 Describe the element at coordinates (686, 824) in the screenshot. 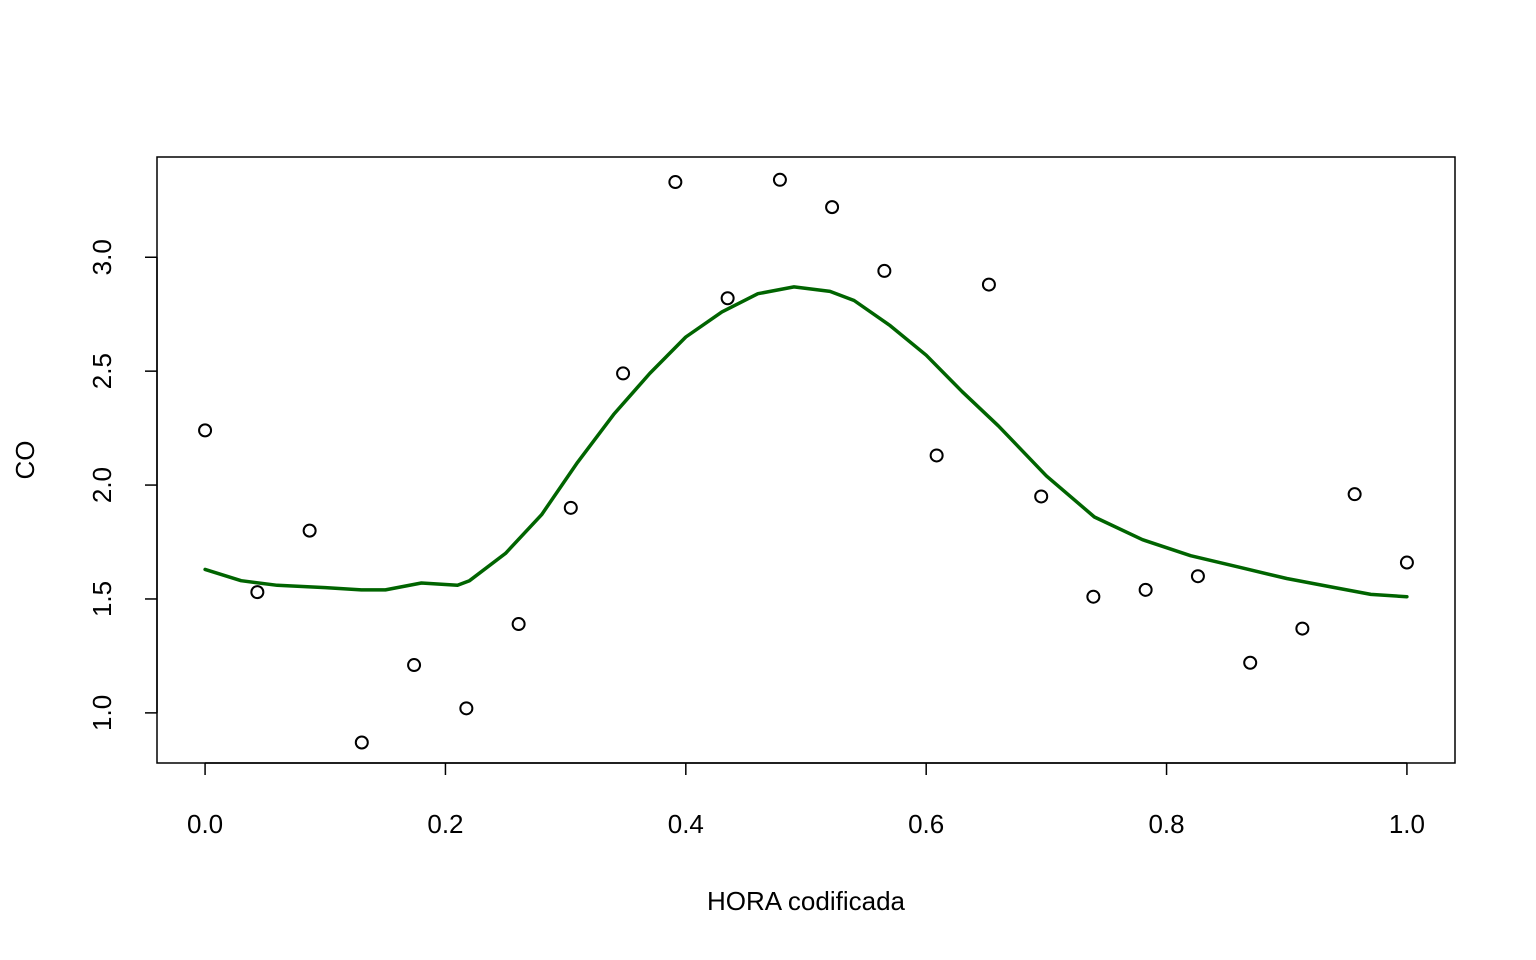

I see `x-tick-label: 0.4` at that location.